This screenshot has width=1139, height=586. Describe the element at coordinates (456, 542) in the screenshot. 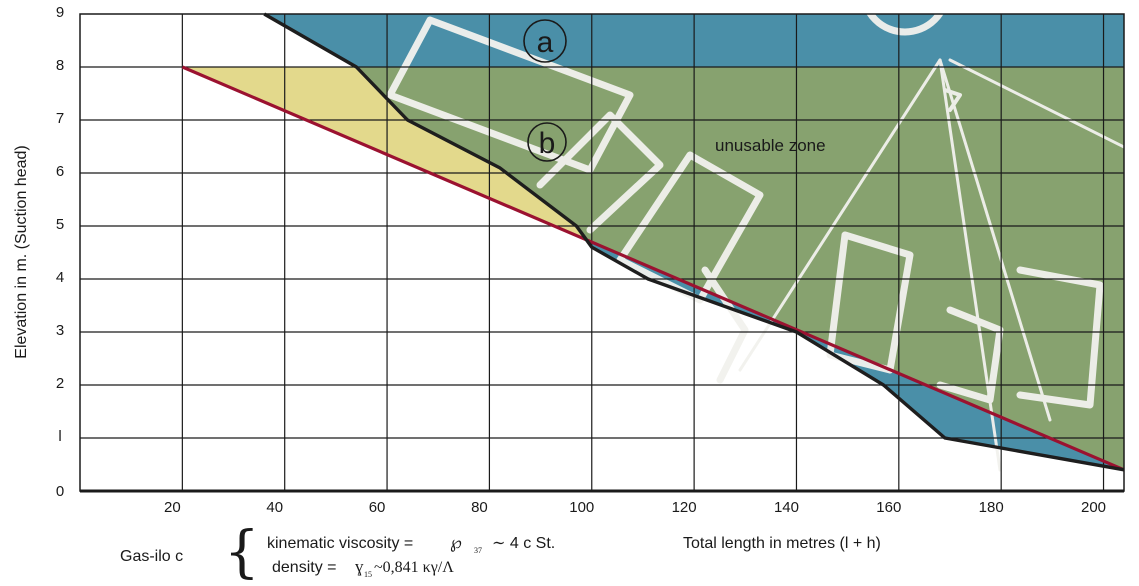

I see `viscosity-symbol: ℘` at that location.